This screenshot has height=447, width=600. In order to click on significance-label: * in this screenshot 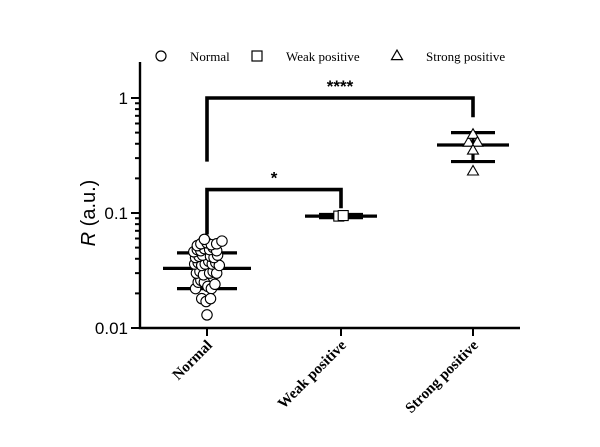, I will do `click(274, 178)`.